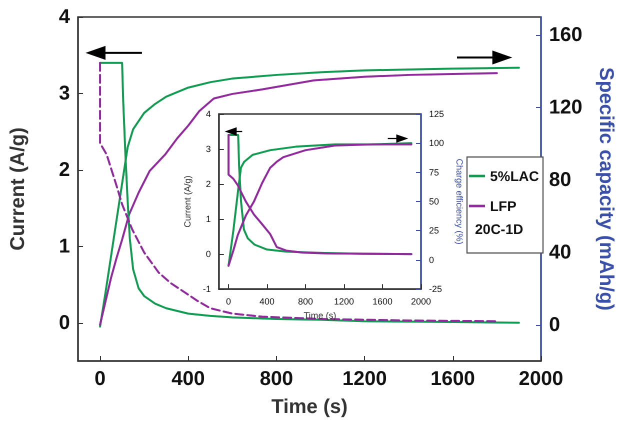 This screenshot has height=422, width=624. I want to click on legend-label: LFP, so click(503, 206).